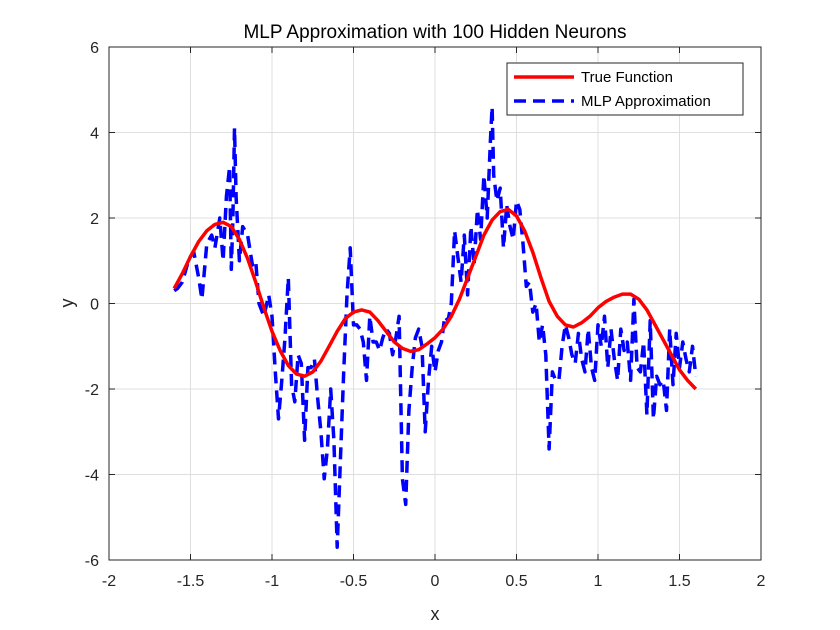 The height and width of the screenshot is (630, 840). Describe the element at coordinates (627, 77) in the screenshot. I see `legend-label: True Function` at that location.